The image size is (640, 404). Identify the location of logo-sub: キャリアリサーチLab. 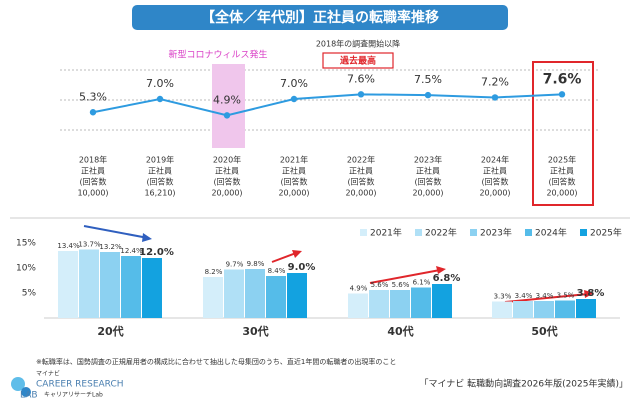
(73, 395).